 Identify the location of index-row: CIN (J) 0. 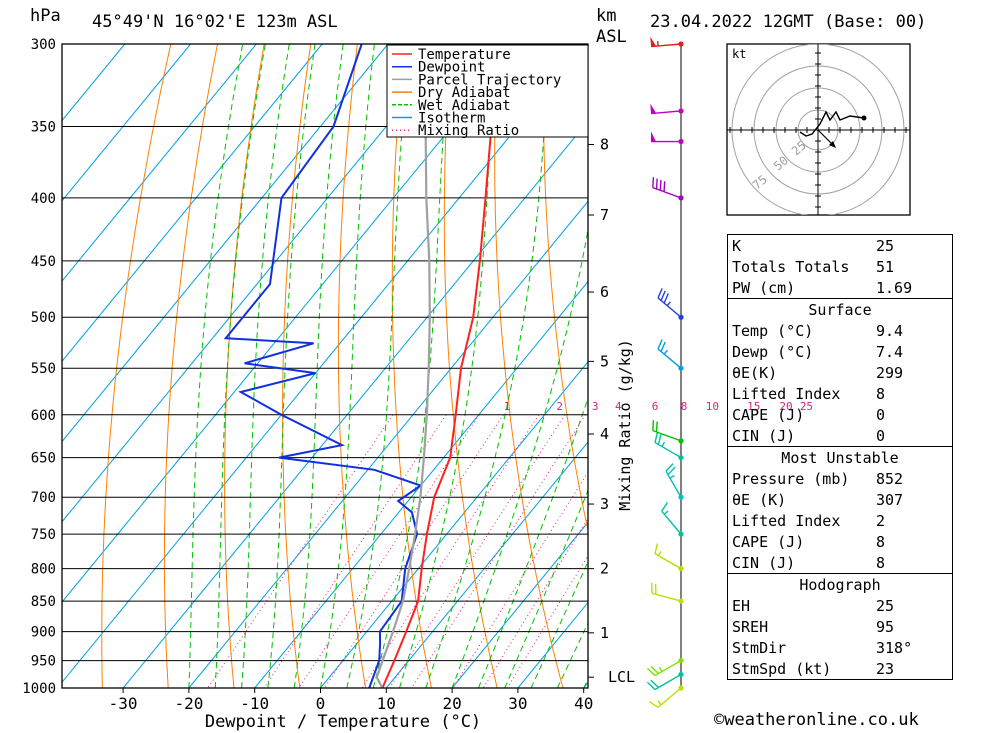
(840, 436).